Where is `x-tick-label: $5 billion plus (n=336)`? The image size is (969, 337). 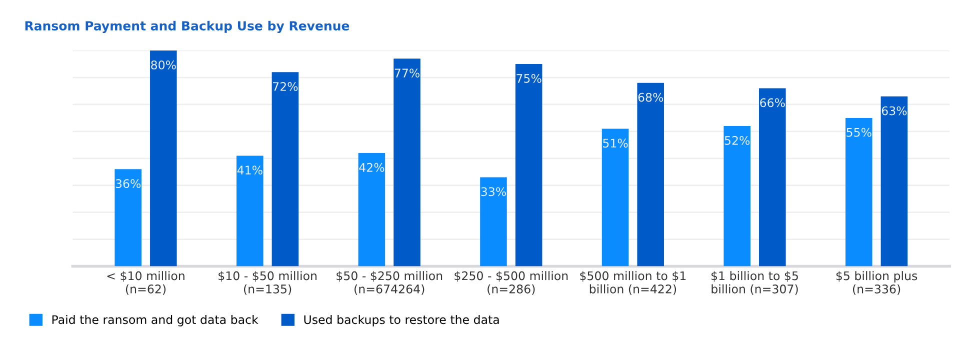
x-tick-label: $5 billion plus (n=336) is located at coordinates (877, 283).